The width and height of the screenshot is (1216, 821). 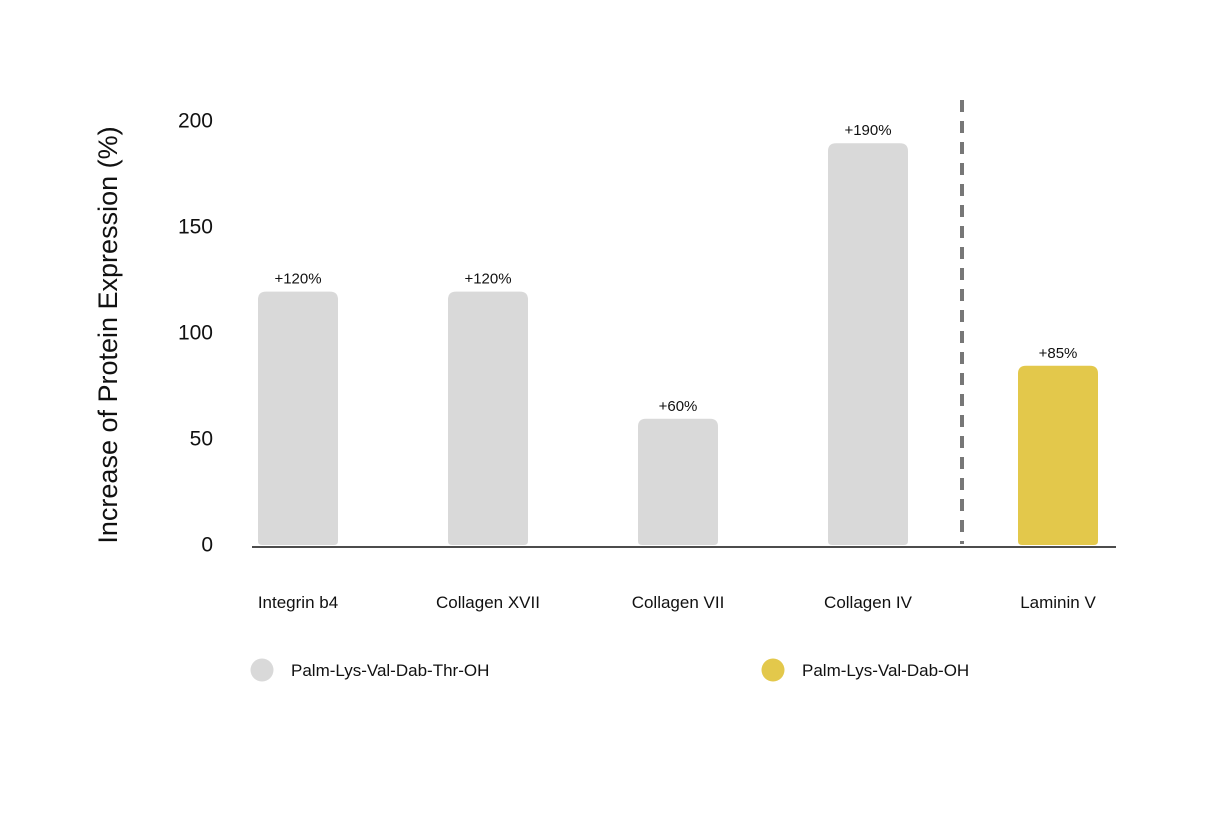 What do you see at coordinates (195, 227) in the screenshot?
I see `y-tick-label: 150` at bounding box center [195, 227].